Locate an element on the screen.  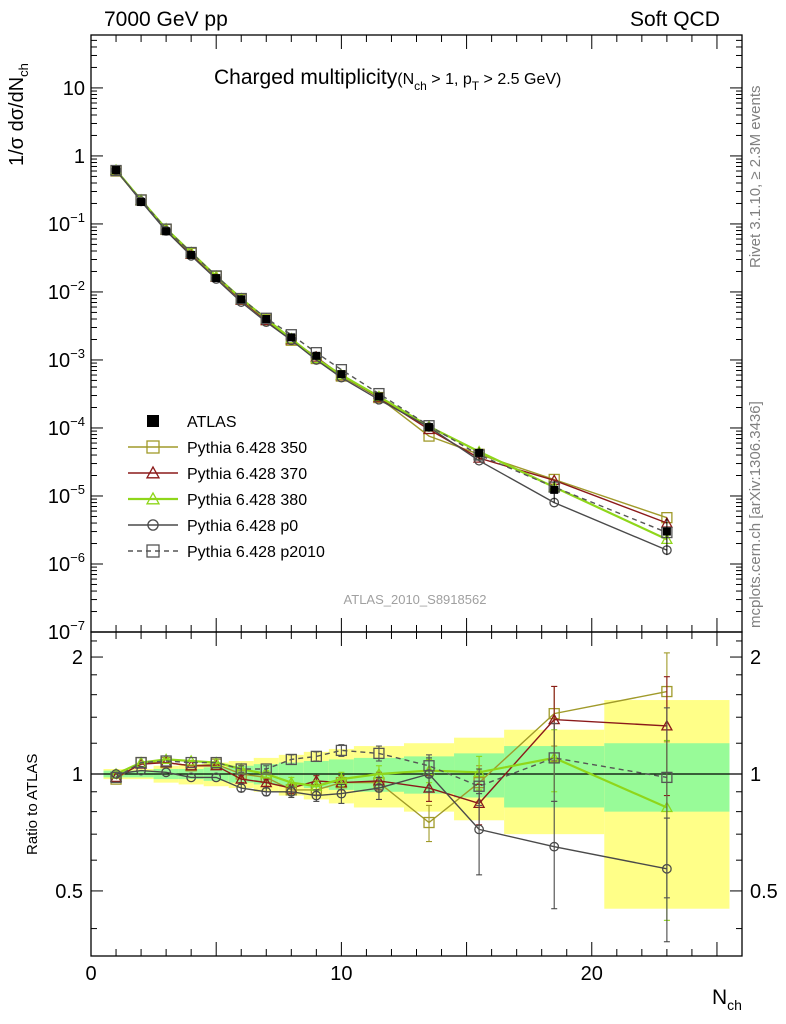
tick-exponent: −6 is located at coordinates (77, 557).